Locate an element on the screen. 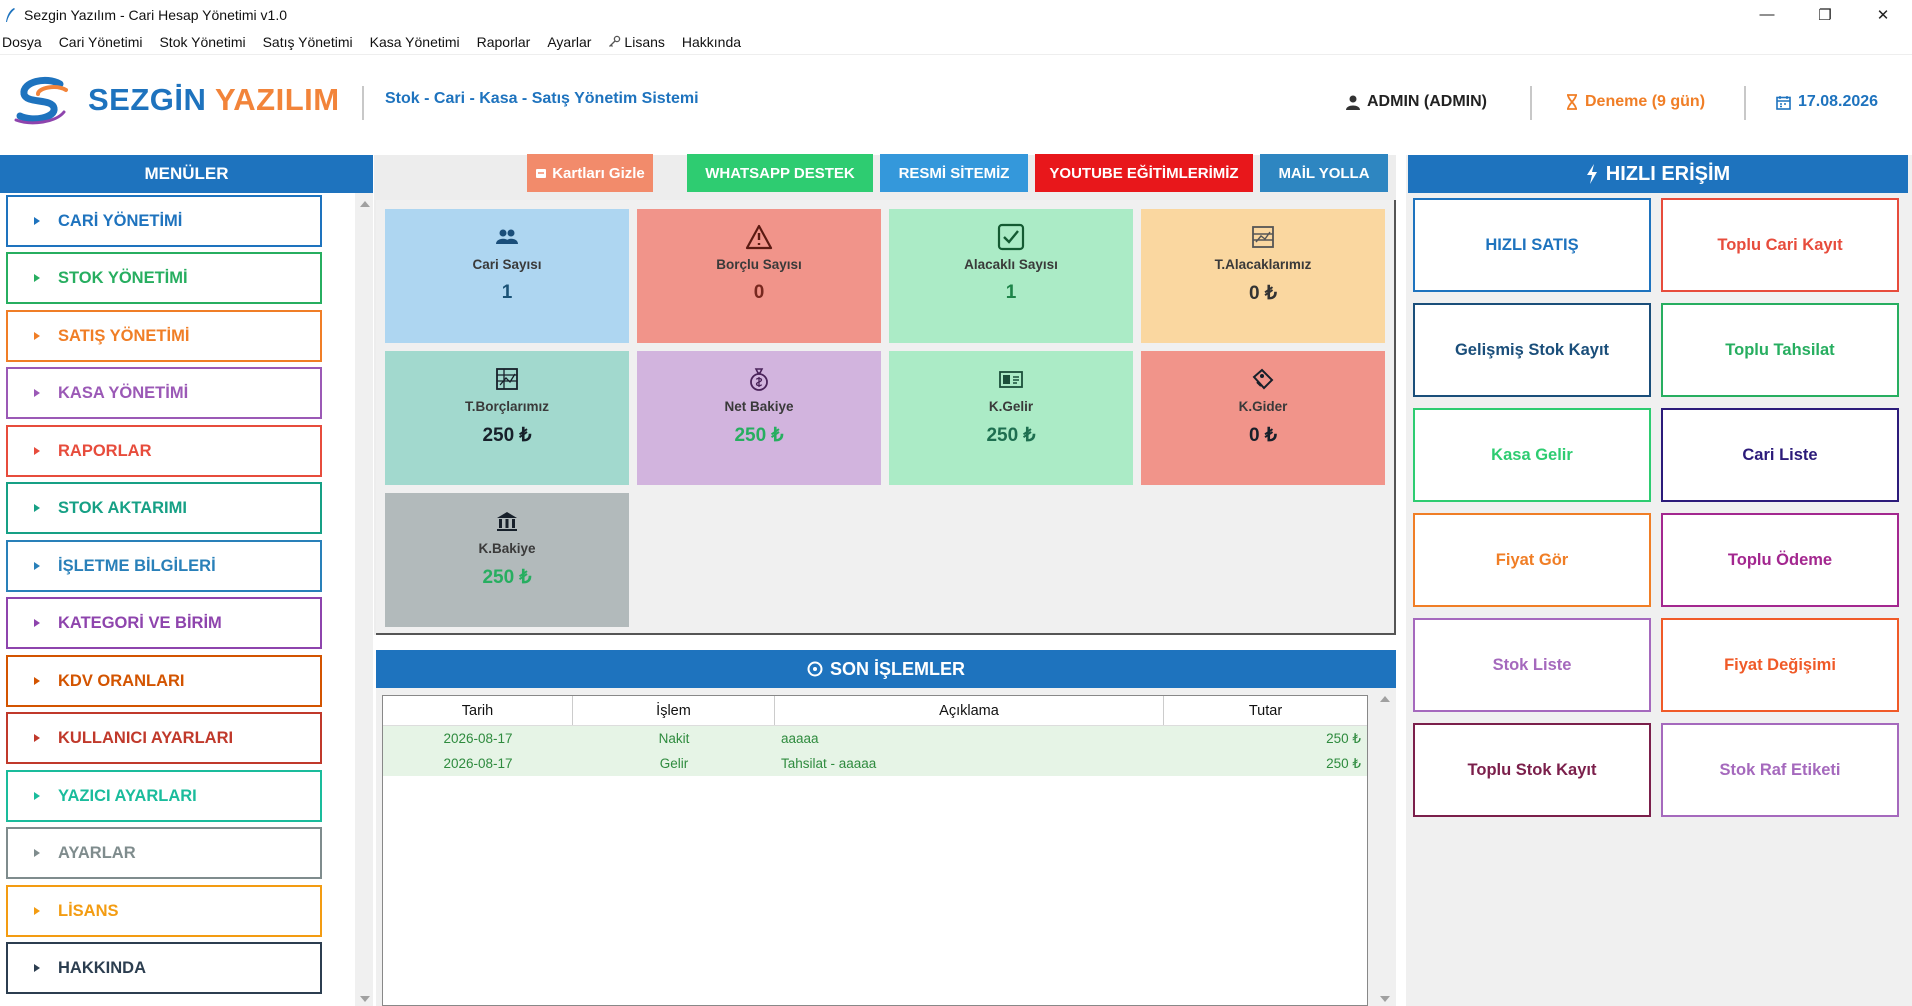 The image size is (1912, 1006). eye-off-icon is located at coordinates (541, 173).